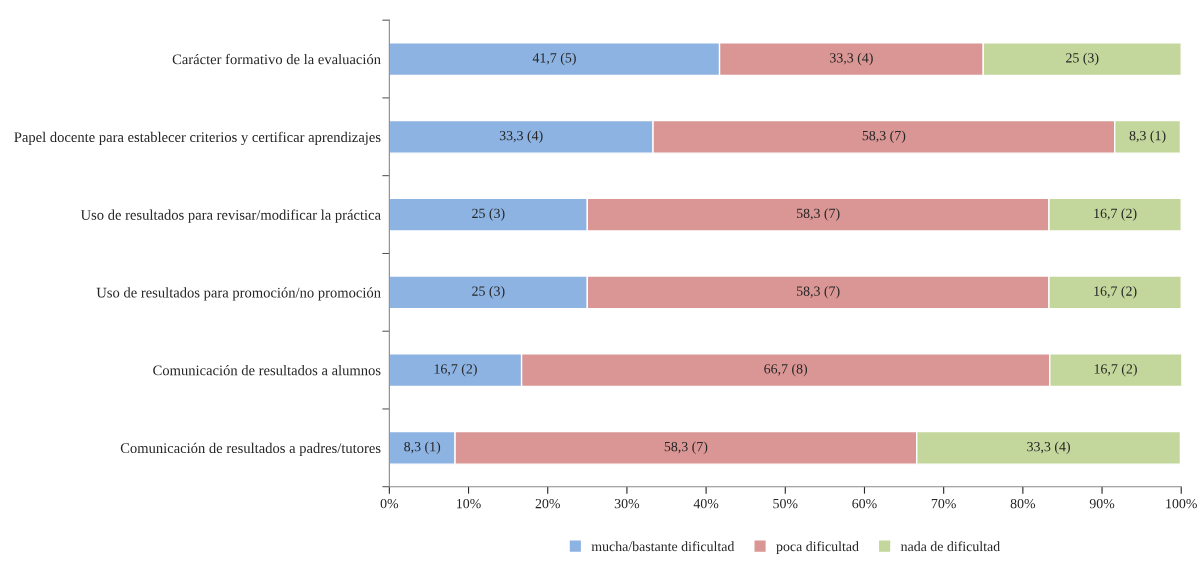 The height and width of the screenshot is (576, 1198). What do you see at coordinates (663, 546) in the screenshot?
I see `legend-label: mucha/bastante dificultad` at bounding box center [663, 546].